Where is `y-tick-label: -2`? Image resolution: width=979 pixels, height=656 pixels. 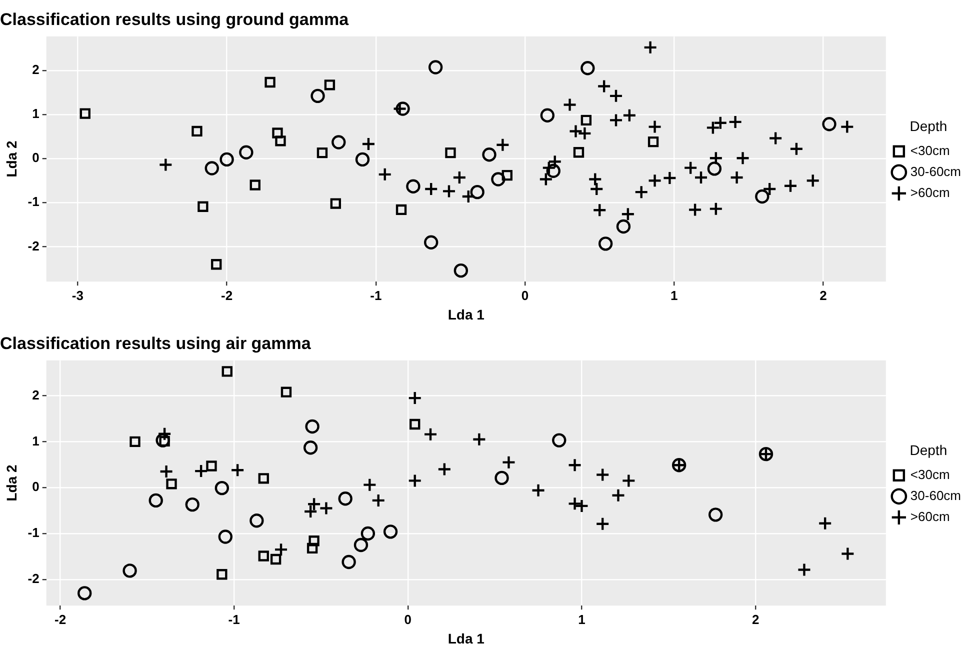 y-tick-label: -2 is located at coordinates (34, 246).